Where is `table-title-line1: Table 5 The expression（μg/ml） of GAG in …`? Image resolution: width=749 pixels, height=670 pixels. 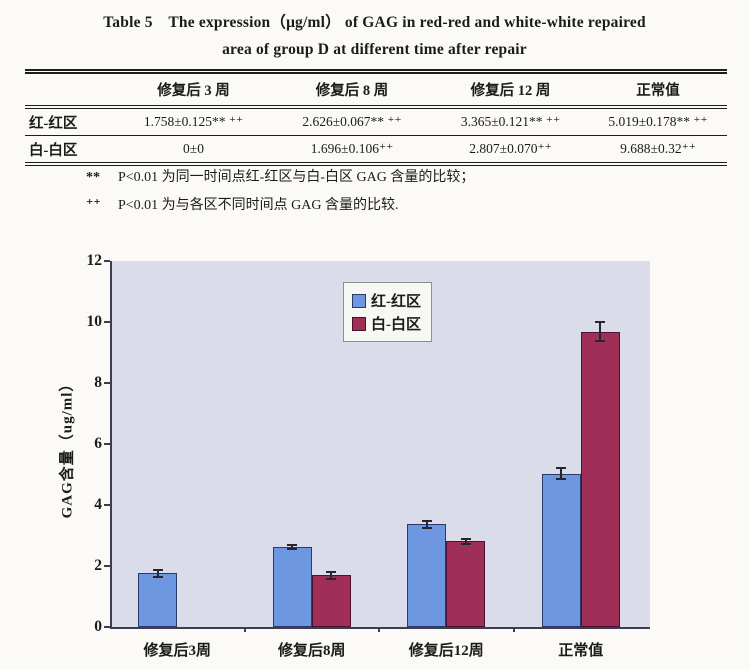 table-title-line1: Table 5 The expression（μg/ml） of GAG in … is located at coordinates (374, 22).